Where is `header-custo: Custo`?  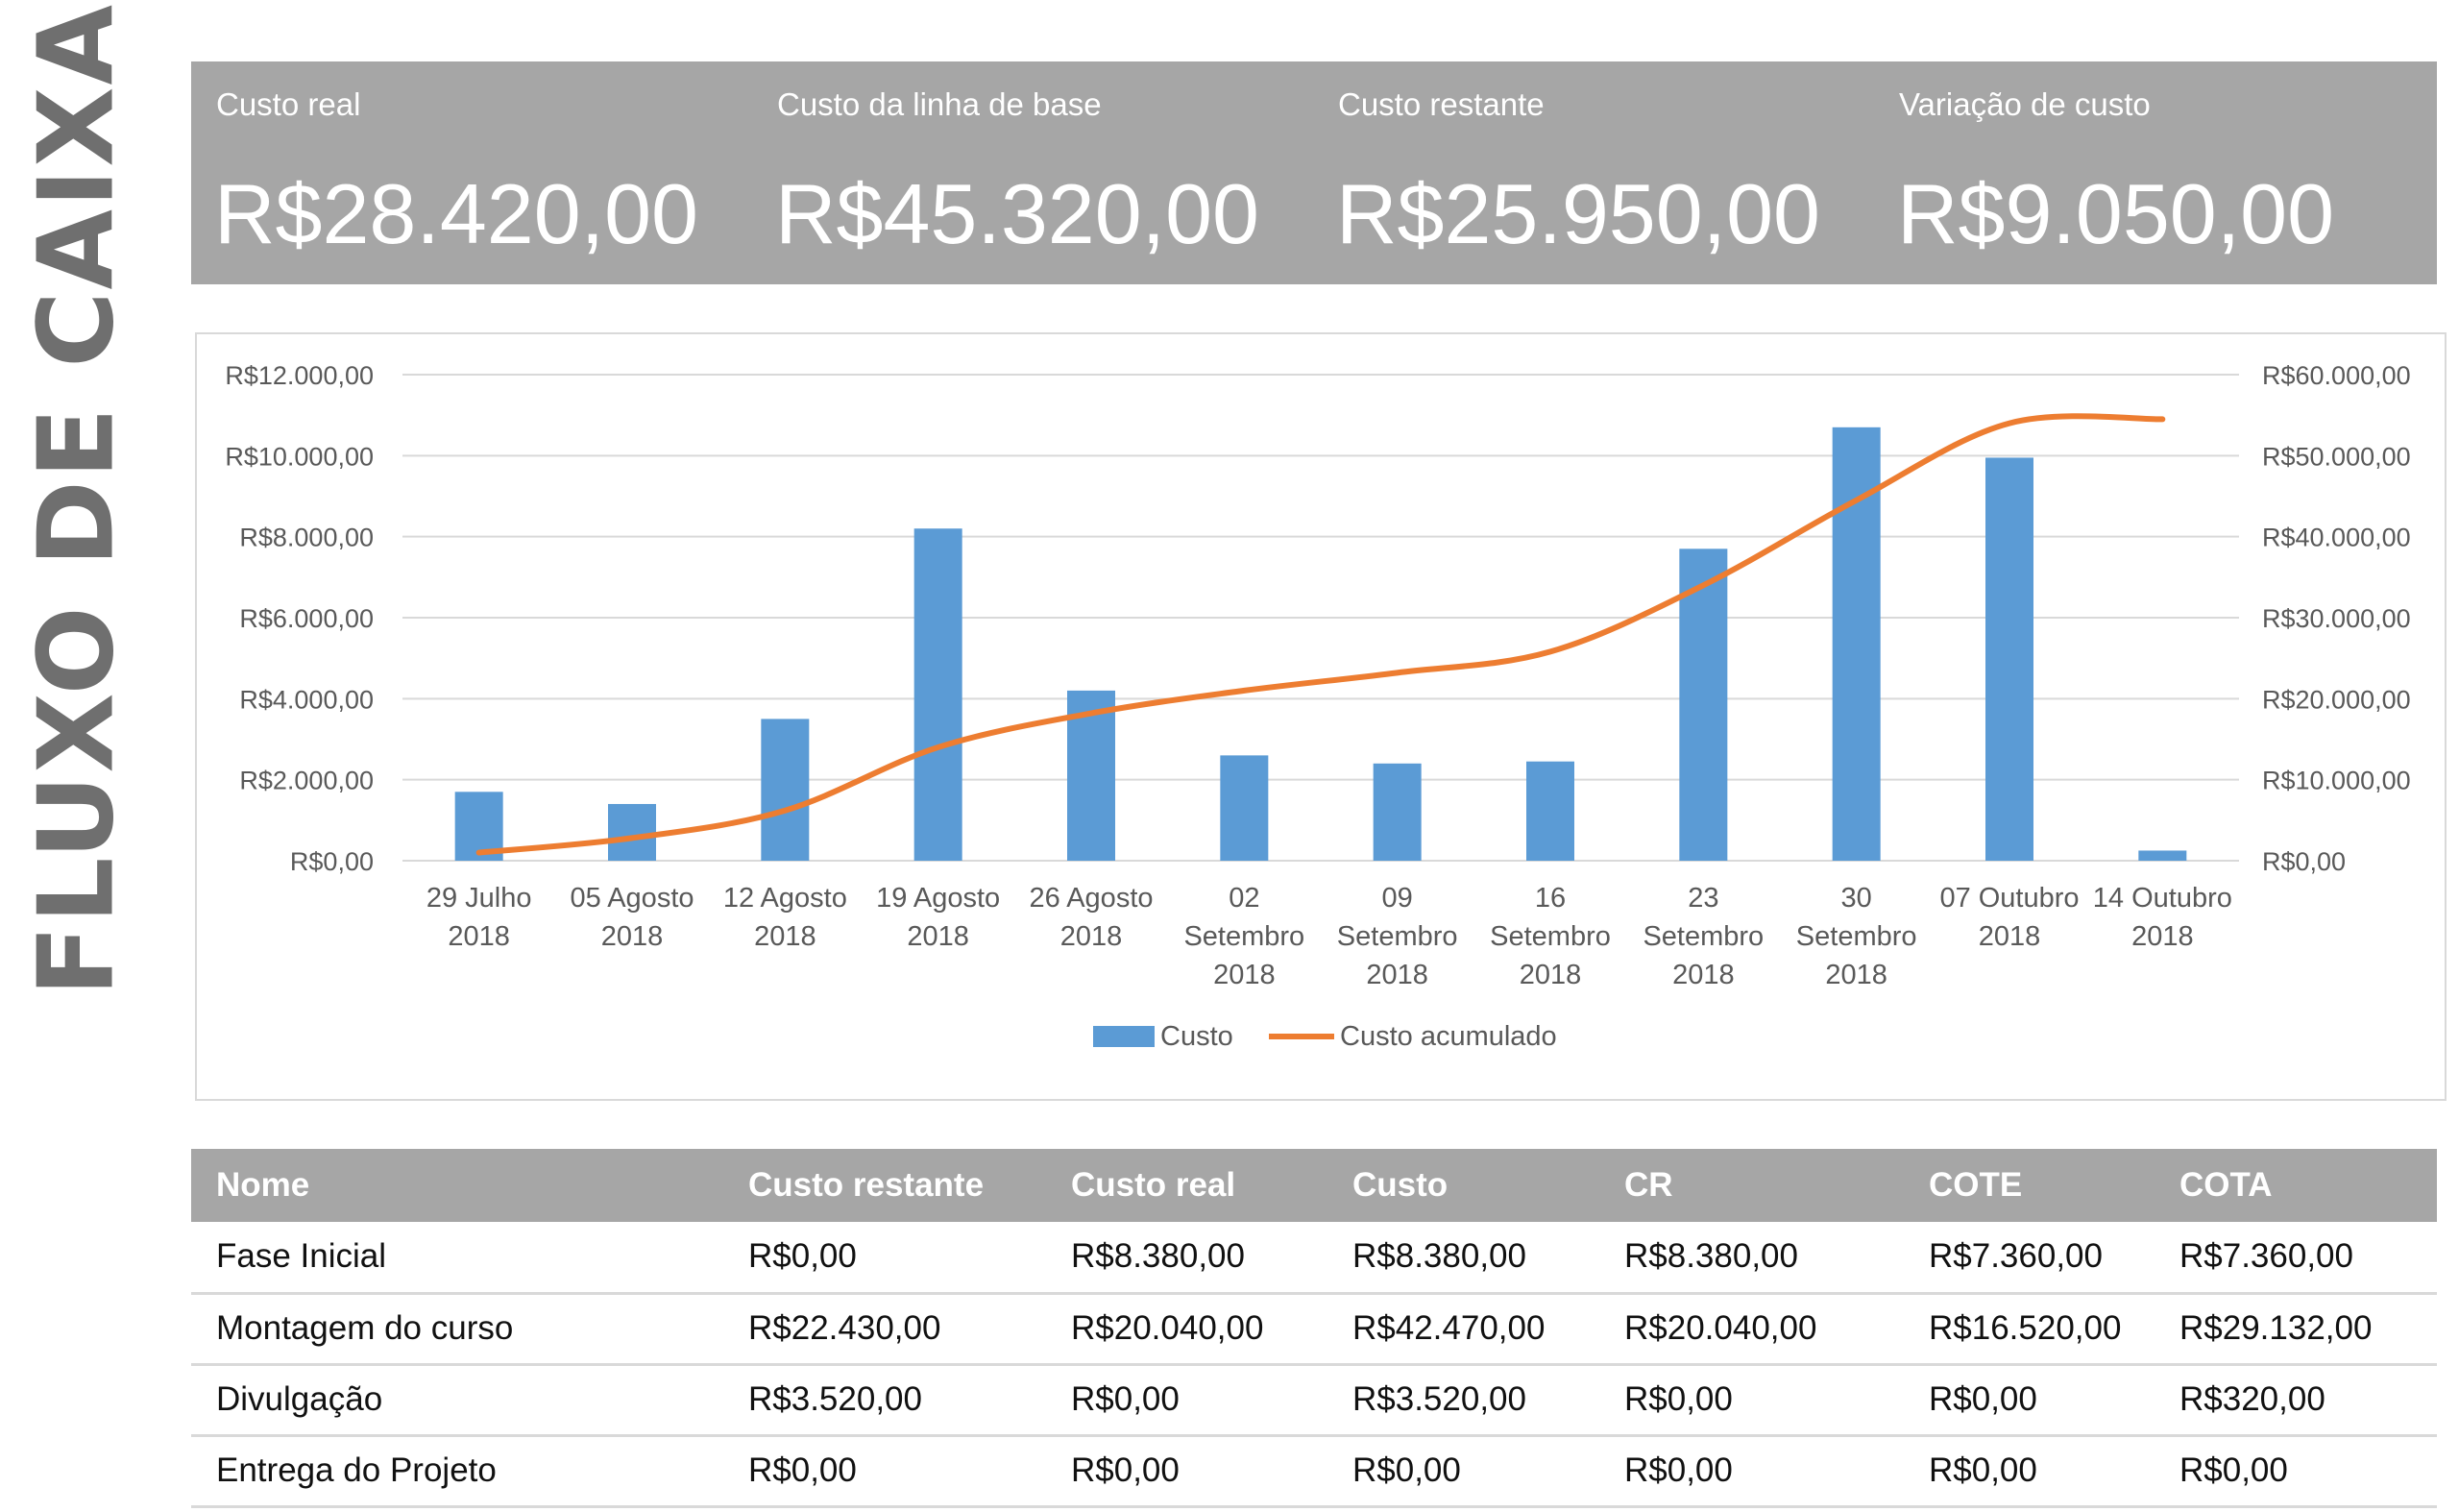 header-custo: Custo is located at coordinates (1400, 1185).